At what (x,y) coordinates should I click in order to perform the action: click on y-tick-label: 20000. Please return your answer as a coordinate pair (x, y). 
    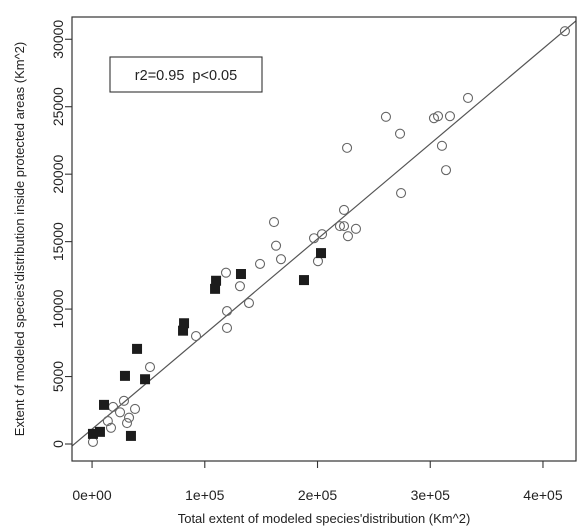
    Looking at the image, I should click on (58, 173).